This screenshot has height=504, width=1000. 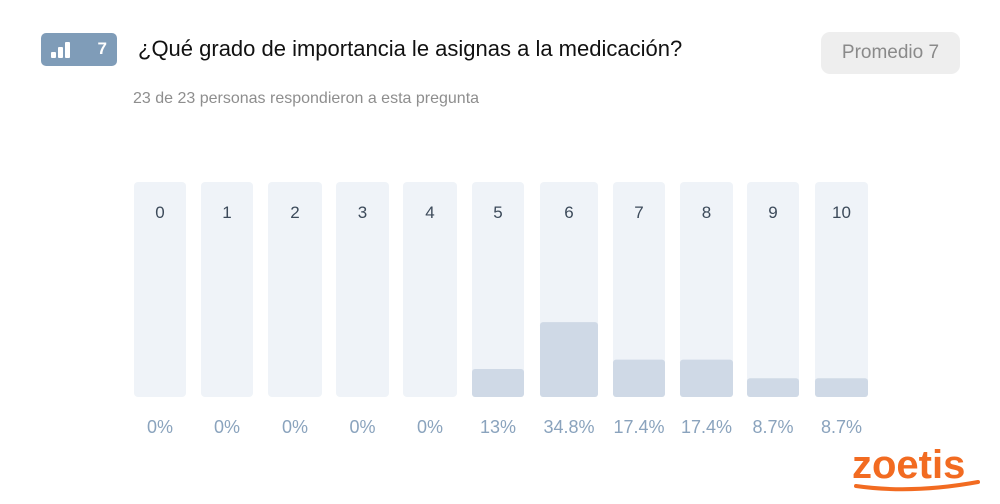 I want to click on category-label: 5, so click(x=497, y=212).